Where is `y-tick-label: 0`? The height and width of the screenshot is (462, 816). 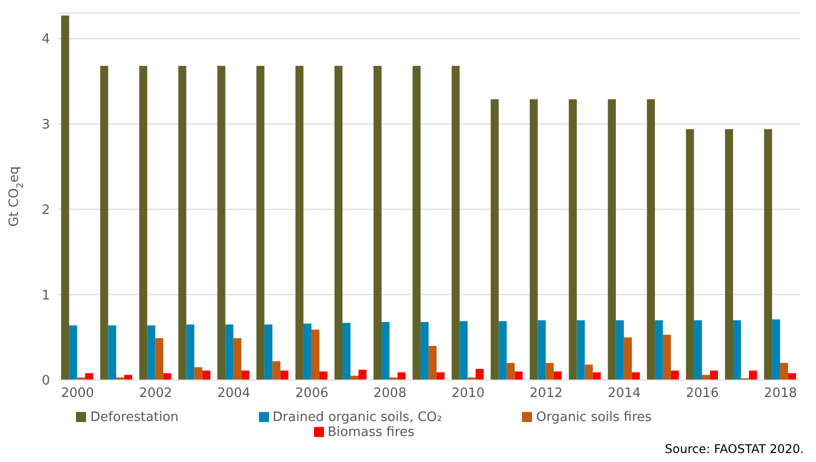
y-tick-label: 0 is located at coordinates (46, 381).